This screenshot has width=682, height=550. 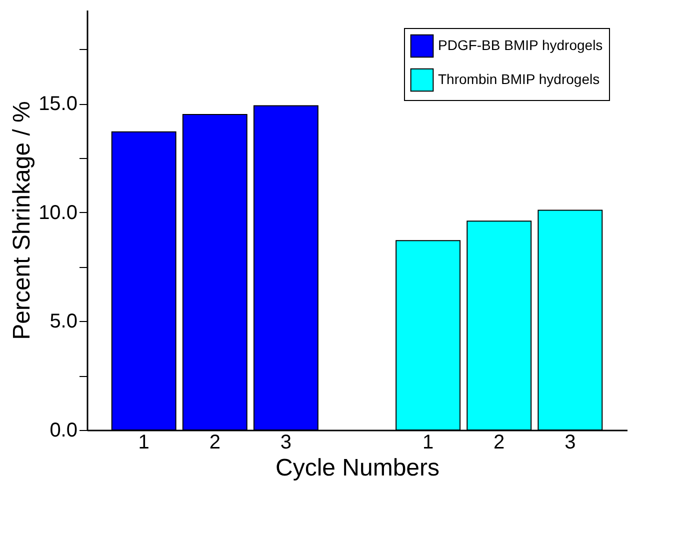 I want to click on legend-label: PDGF-BB BMIP hydrogels, so click(x=520, y=45).